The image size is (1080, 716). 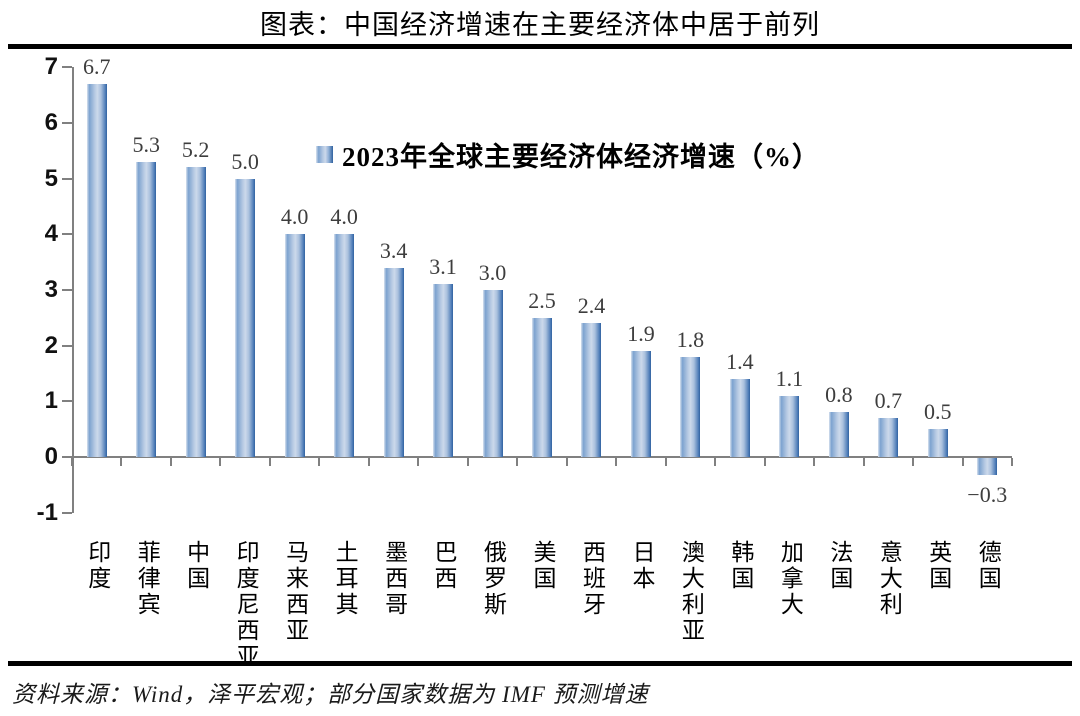 I want to click on category-label: 印度, so click(x=97, y=566).